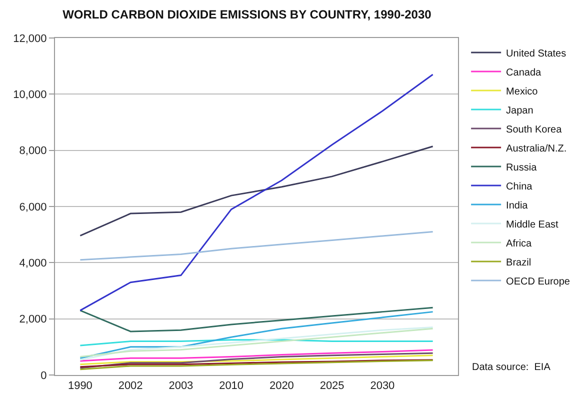 The image size is (588, 405). Describe the element at coordinates (534, 130) in the screenshot. I see `legend-label: South Korea` at that location.